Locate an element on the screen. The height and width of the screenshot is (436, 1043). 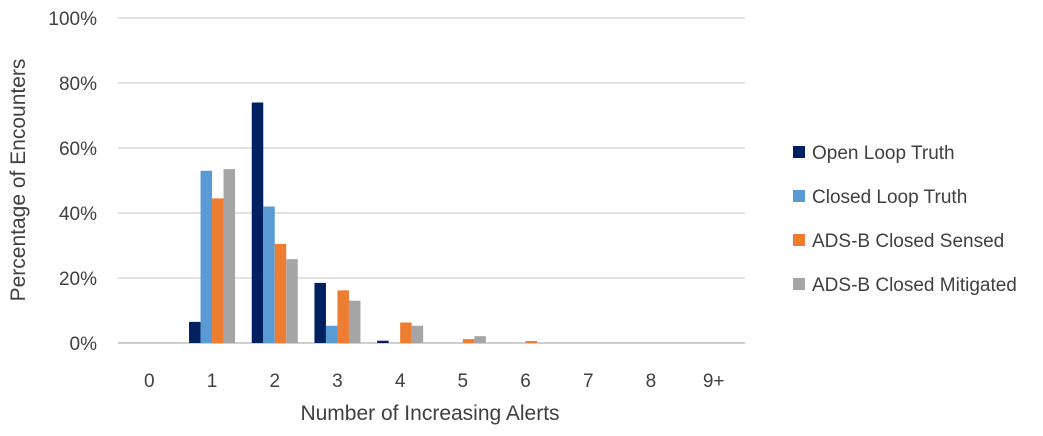
x-tick-label: 1 is located at coordinates (212, 381).